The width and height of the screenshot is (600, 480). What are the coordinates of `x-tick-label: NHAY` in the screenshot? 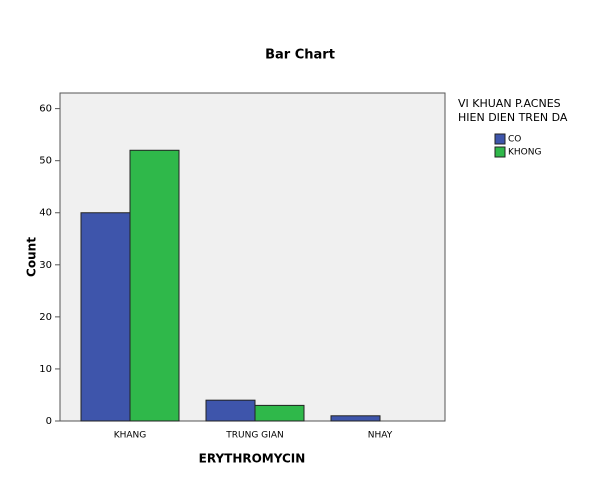 It's located at (380, 436).